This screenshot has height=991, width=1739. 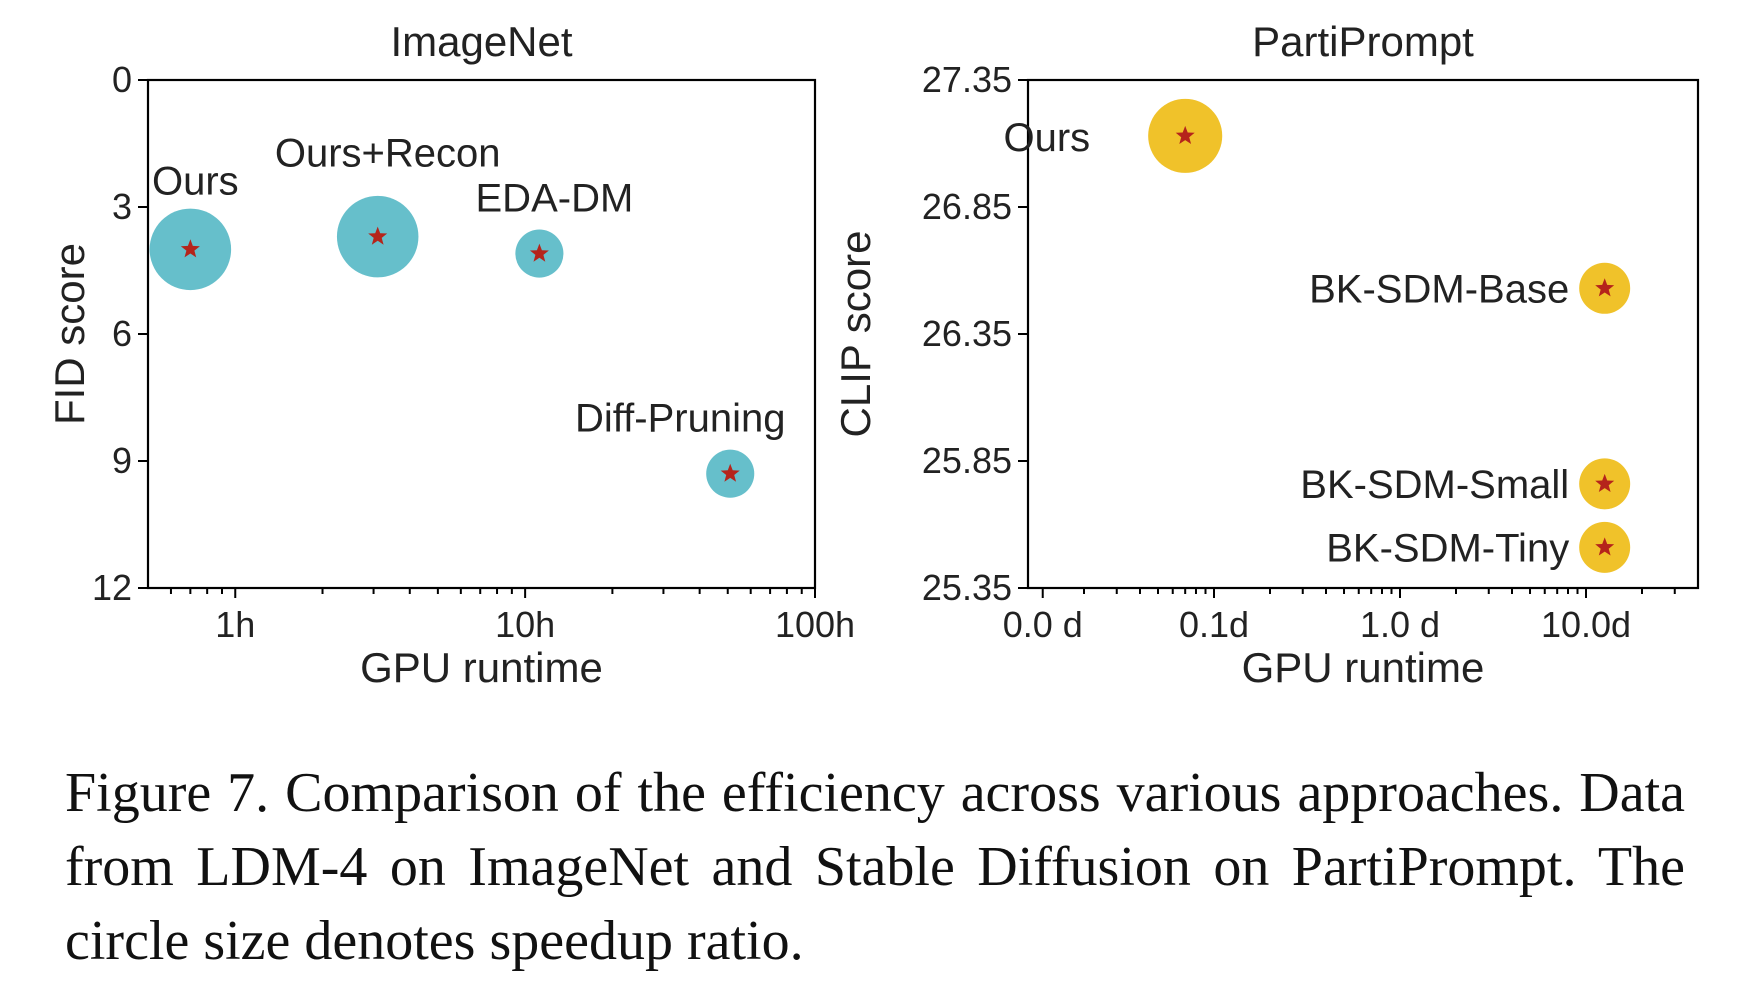 What do you see at coordinates (967, 79) in the screenshot?
I see `y-tick-label: 27.35` at bounding box center [967, 79].